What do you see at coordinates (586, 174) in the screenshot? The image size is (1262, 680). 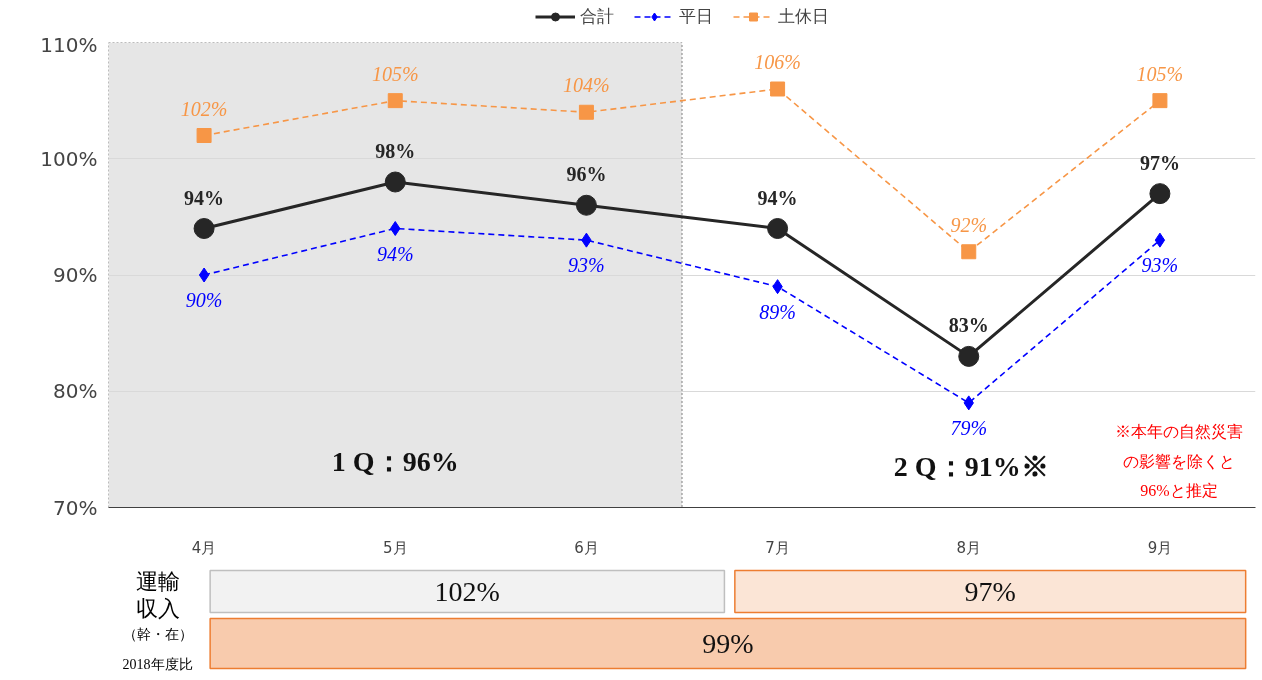 I see `data-label: 96%` at bounding box center [586, 174].